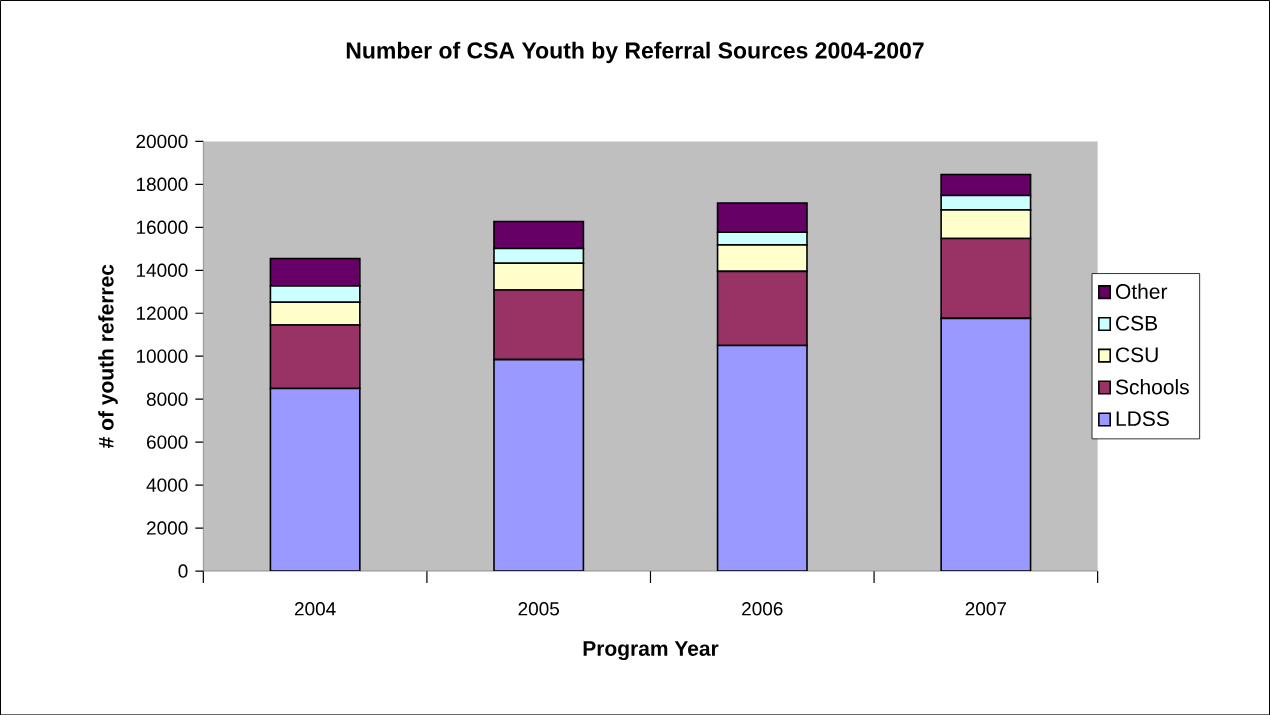 The height and width of the screenshot is (715, 1270). What do you see at coordinates (167, 399) in the screenshot?
I see `y-tick-label: 8000` at bounding box center [167, 399].